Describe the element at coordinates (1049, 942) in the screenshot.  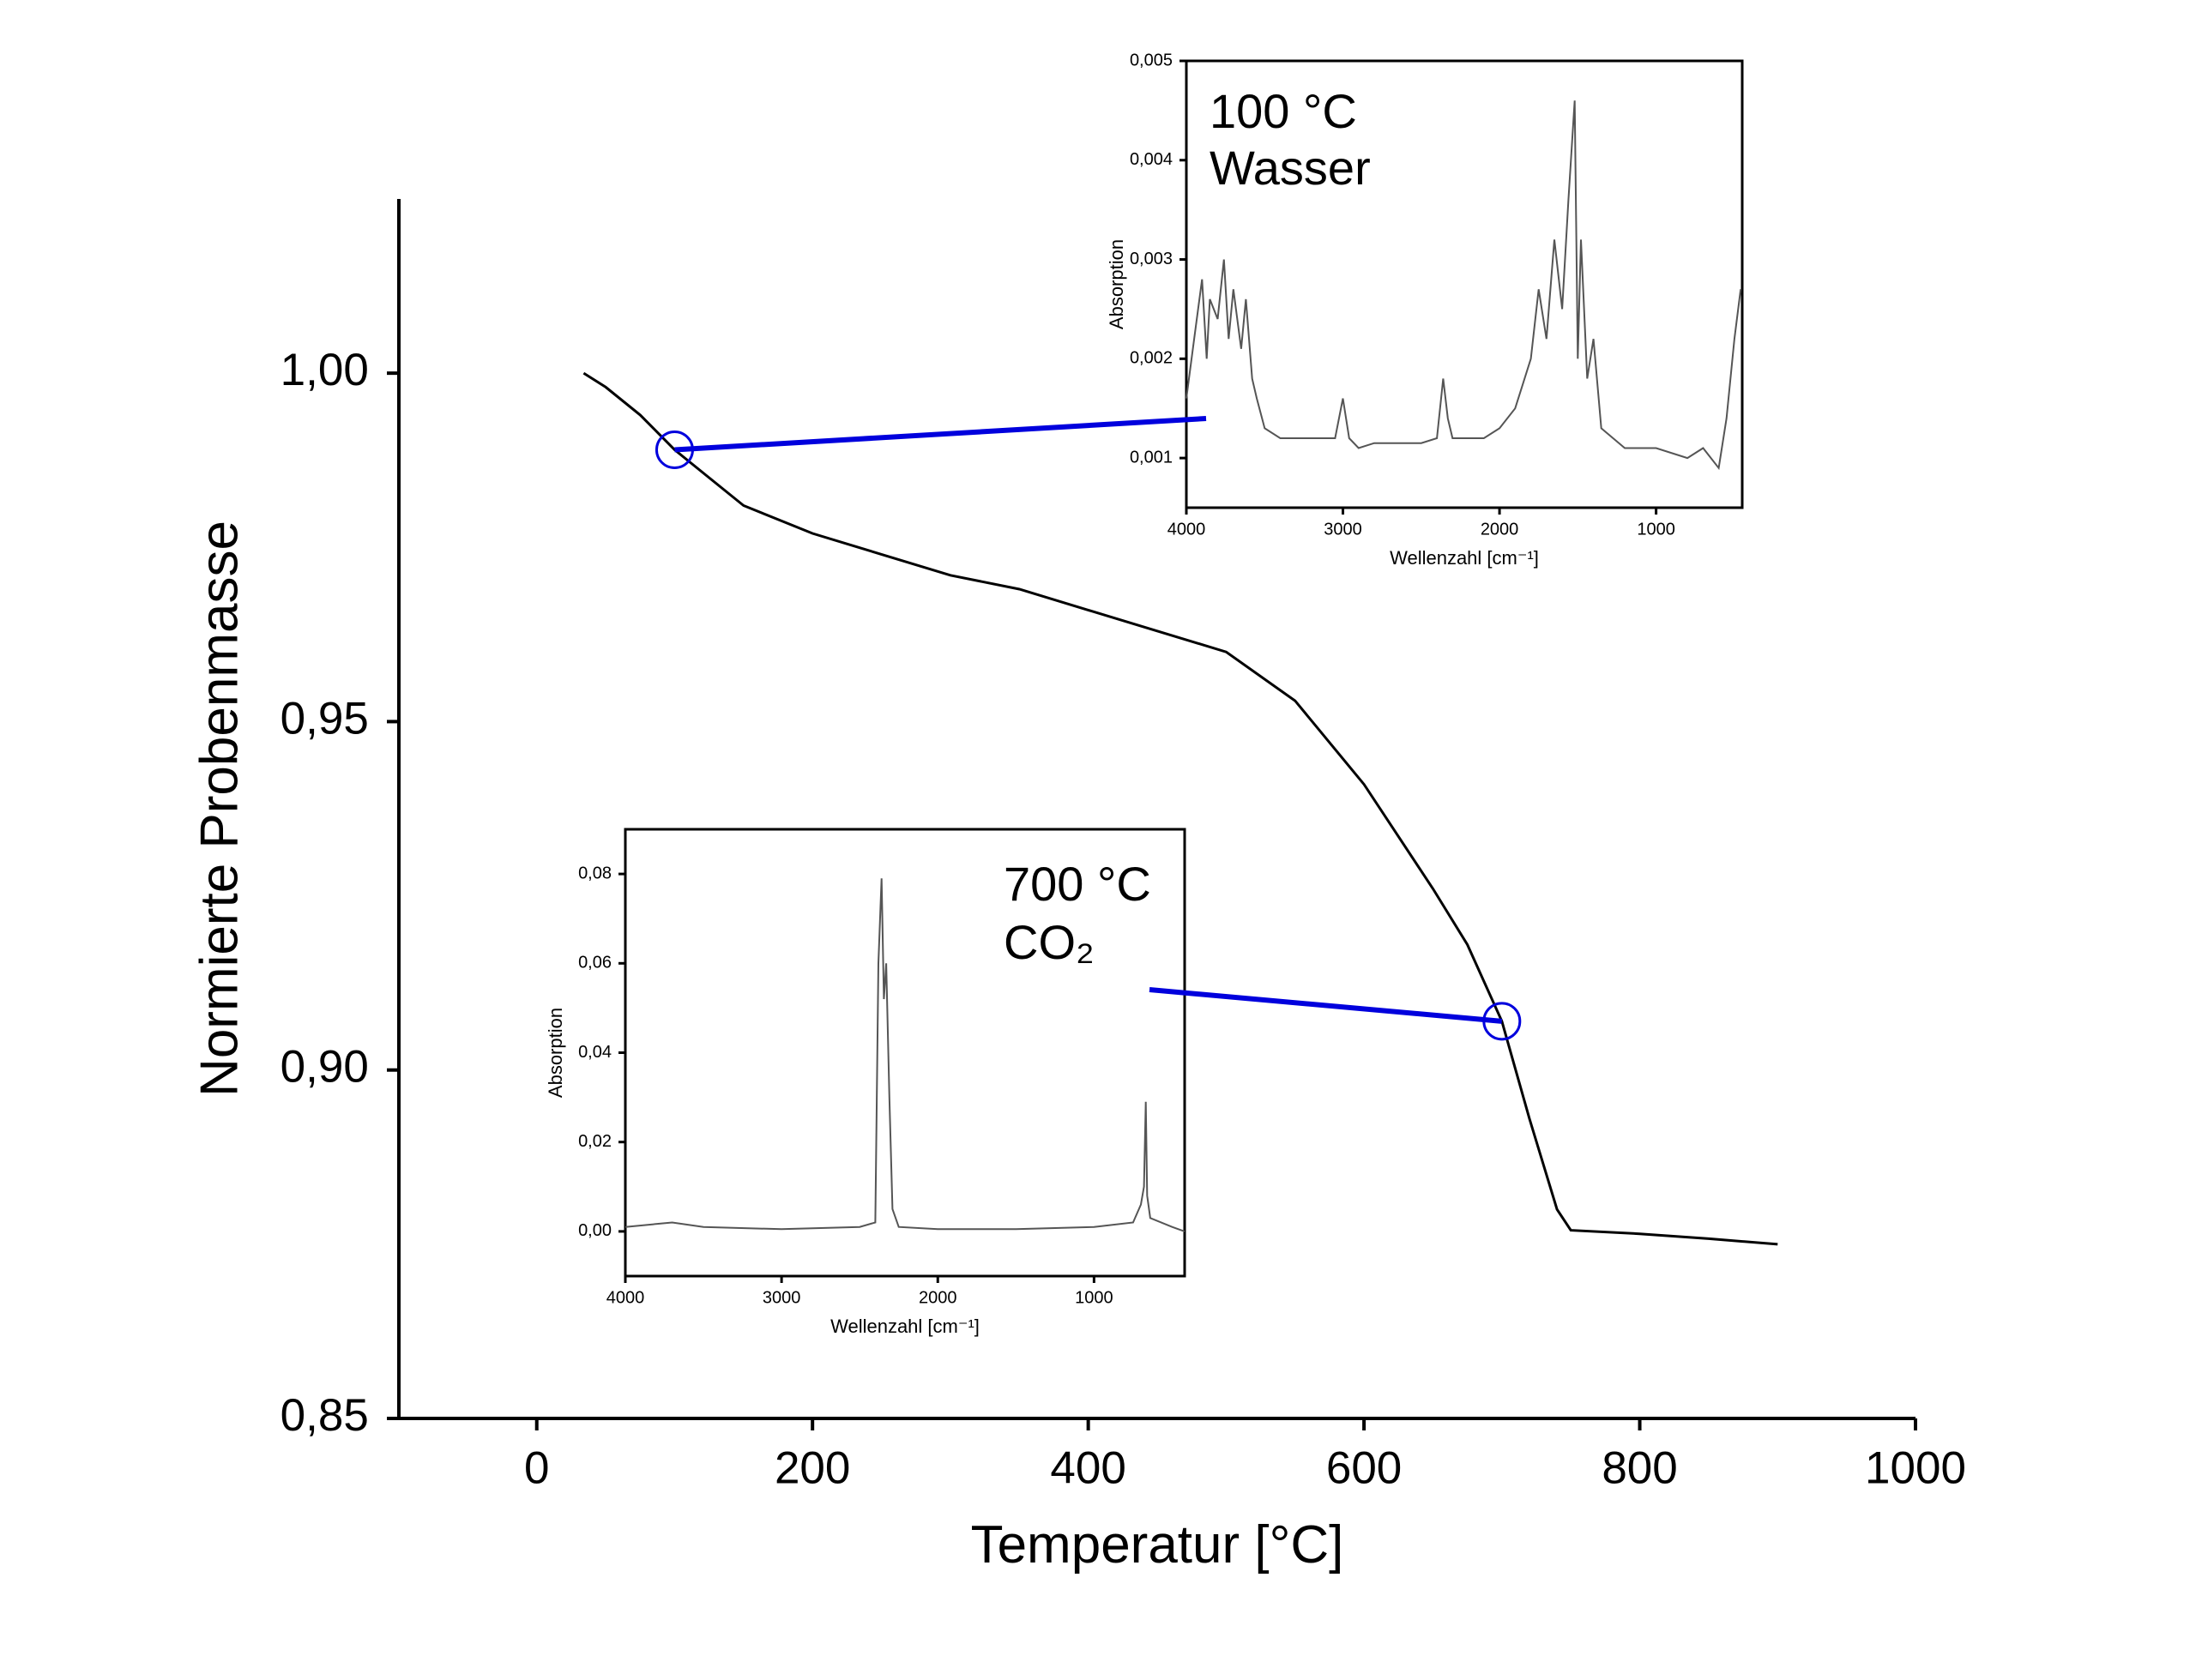
I see `annotation: CO₂` at that location.